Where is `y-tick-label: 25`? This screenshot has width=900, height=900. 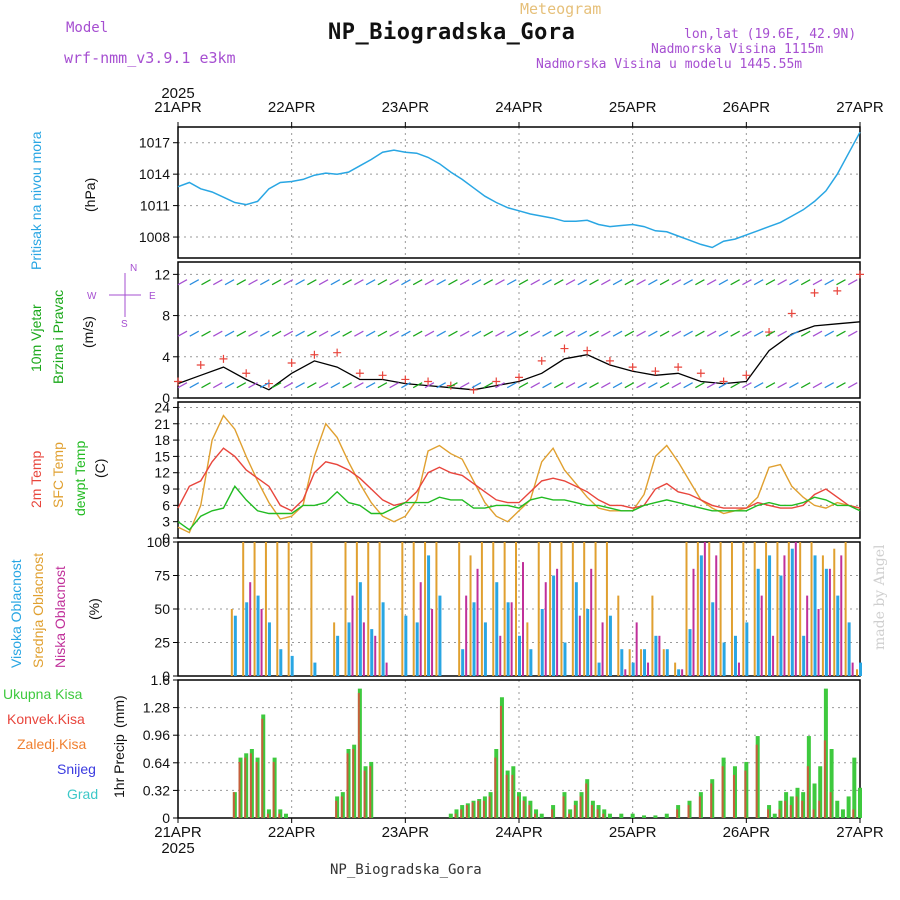
y-tick-label: 25 is located at coordinates (162, 643).